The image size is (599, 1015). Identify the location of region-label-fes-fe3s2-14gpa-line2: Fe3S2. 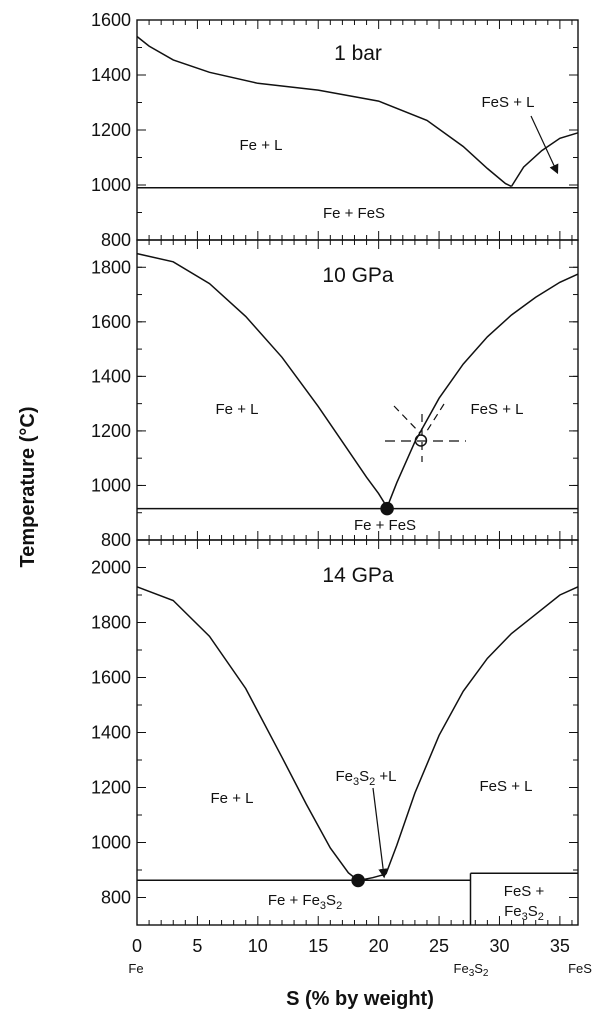
(524, 913).